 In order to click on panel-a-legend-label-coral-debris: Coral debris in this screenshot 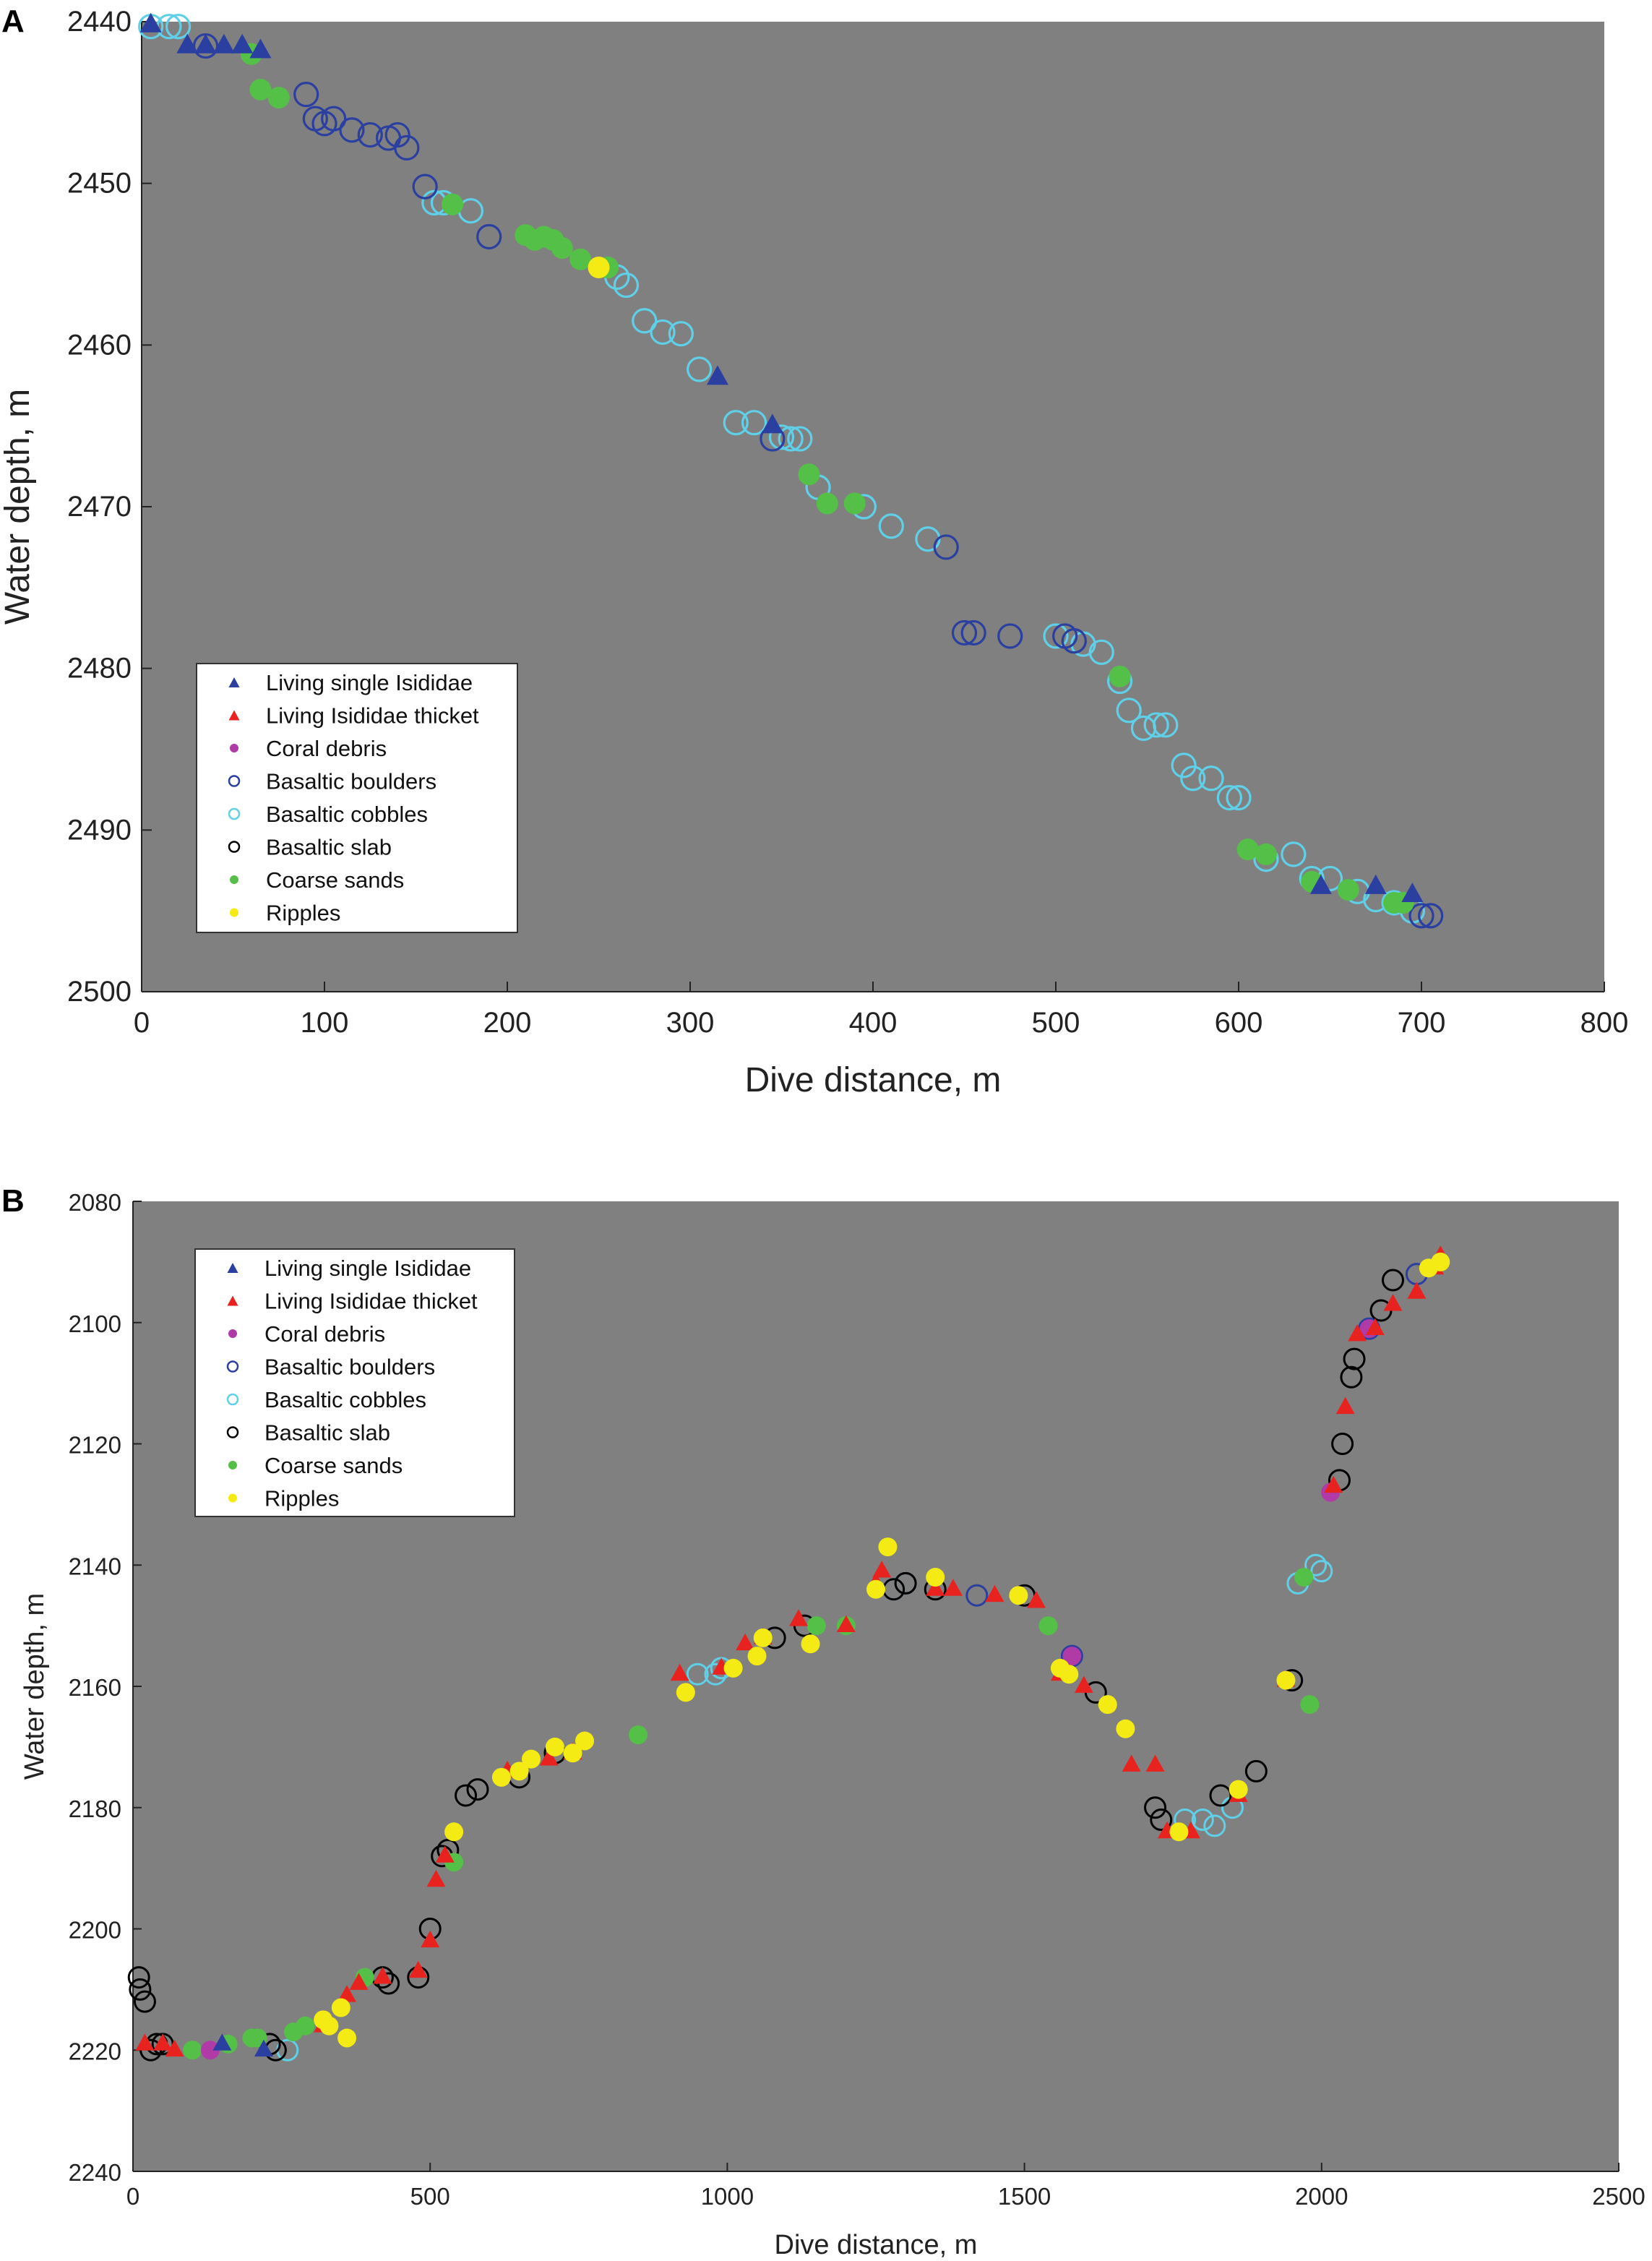, I will do `click(326, 748)`.